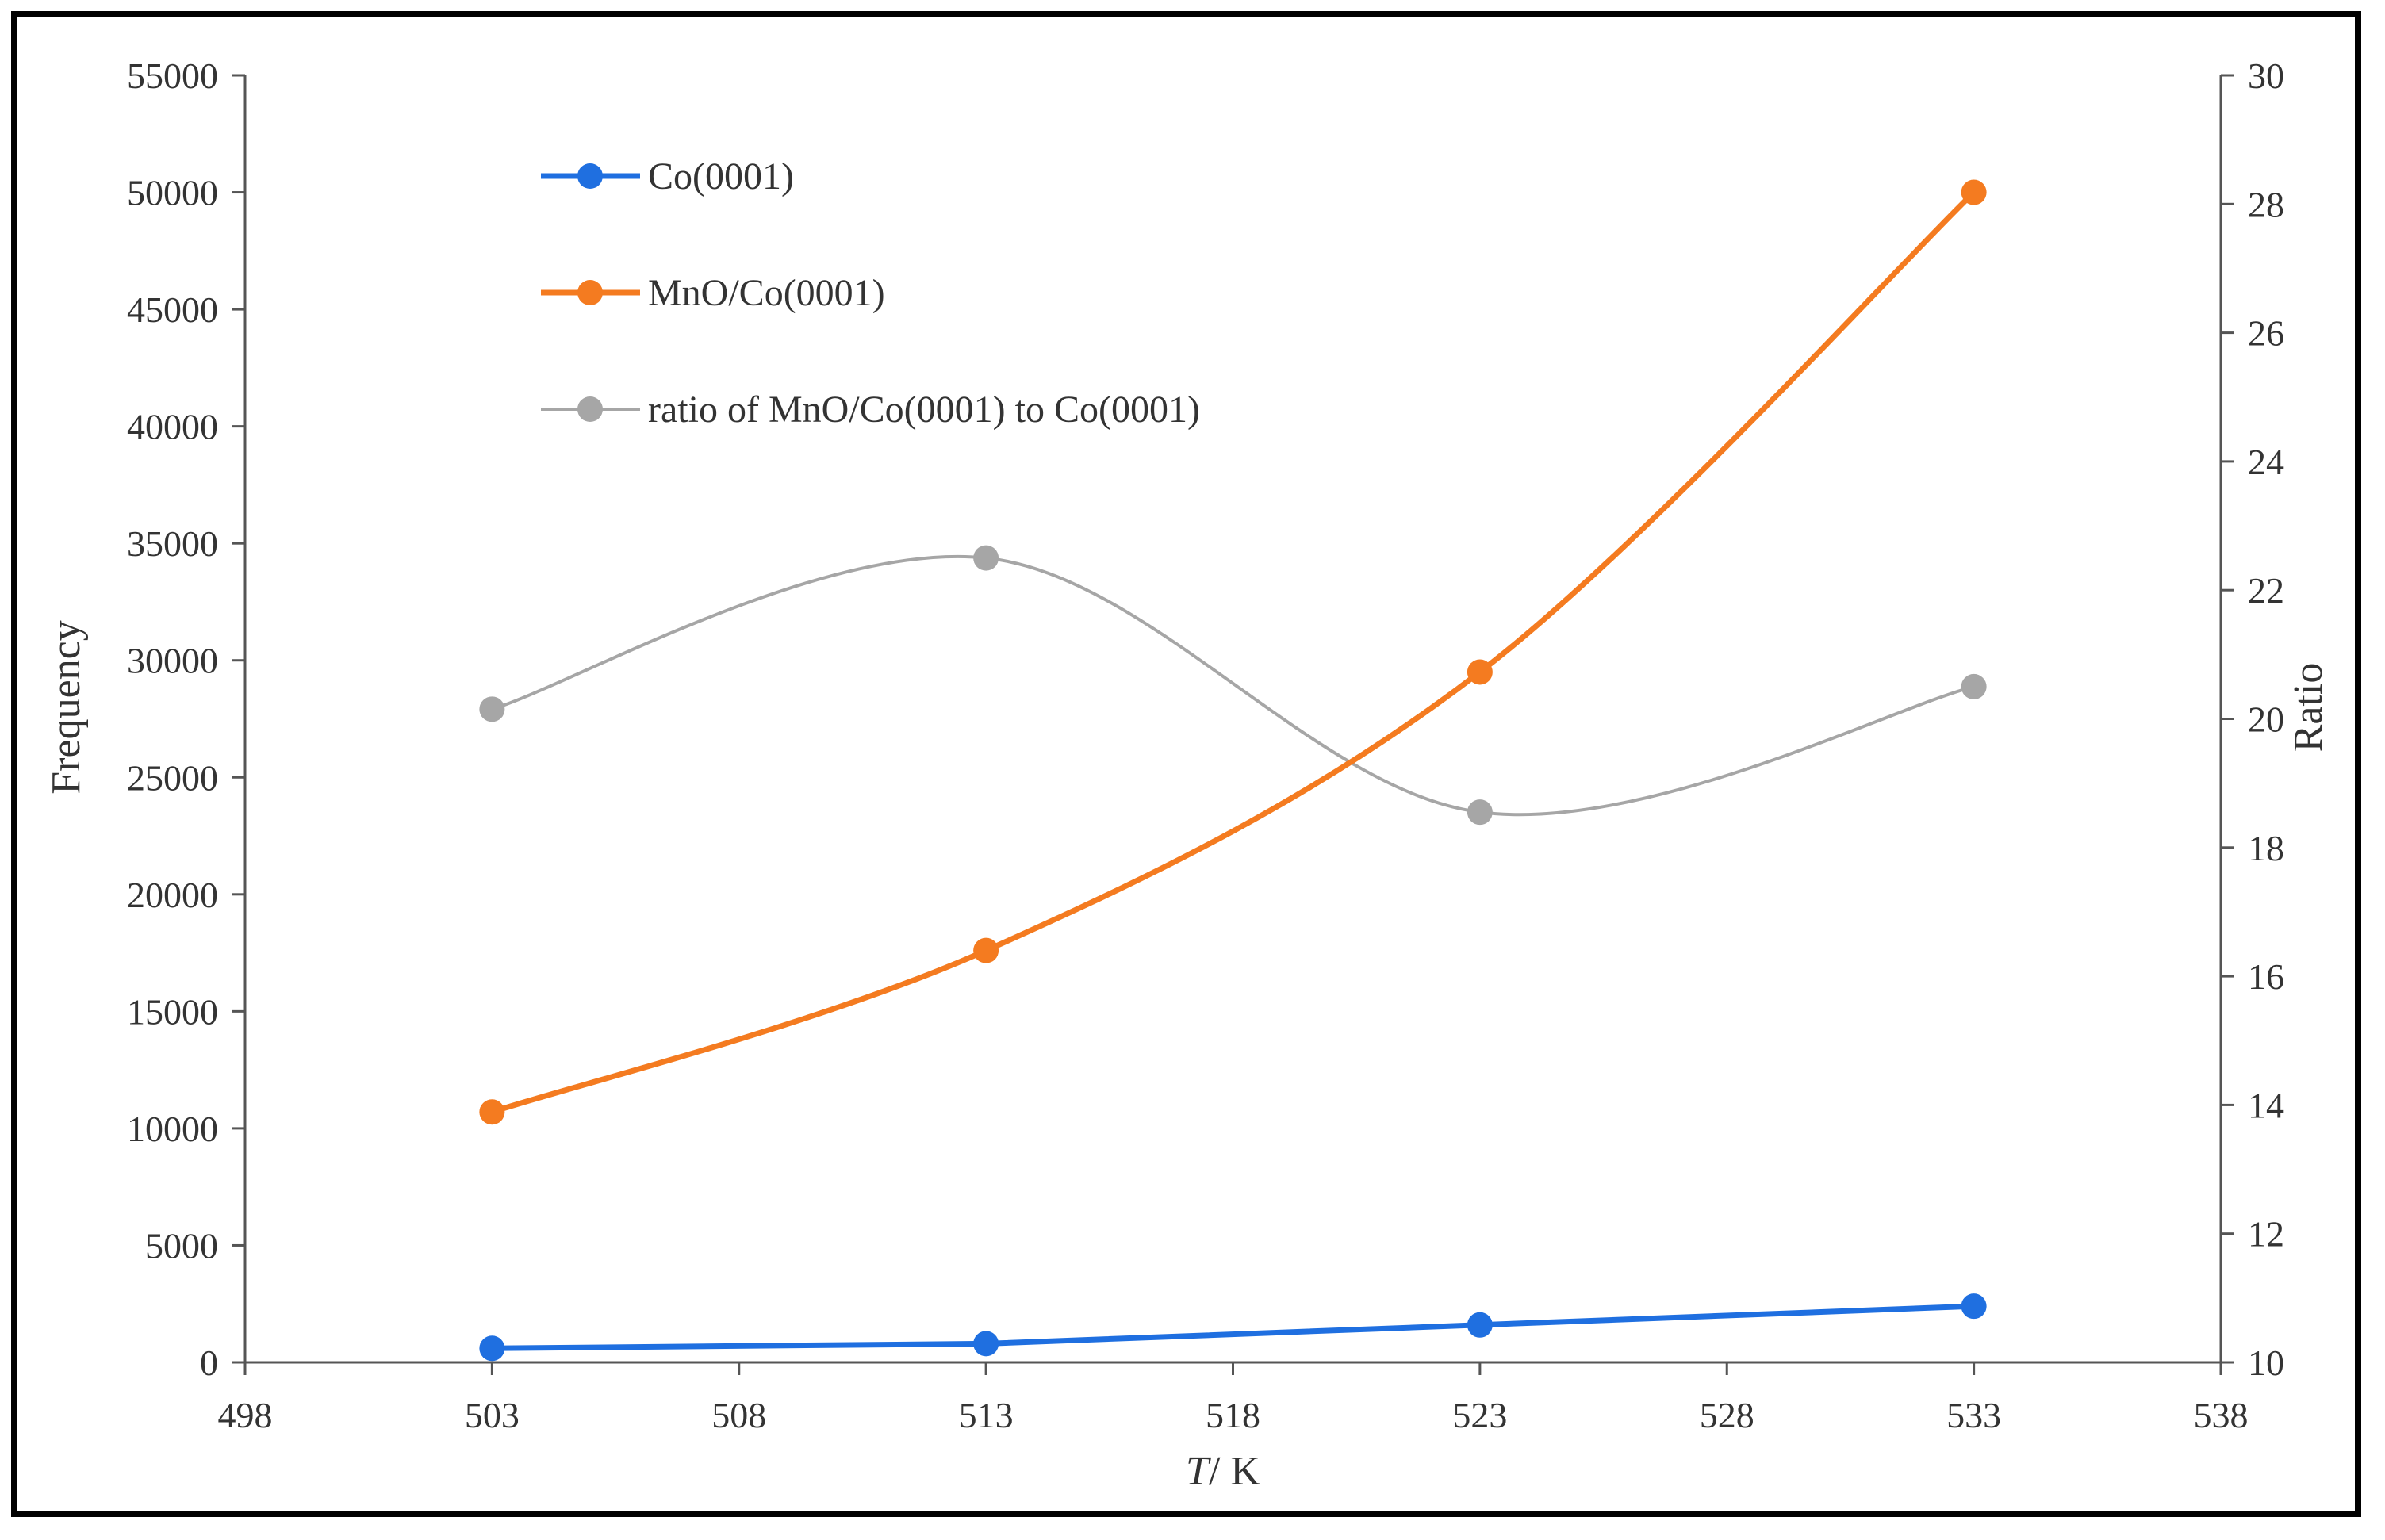  I want to click on y2-tick-label: 26, so click(2266, 333).